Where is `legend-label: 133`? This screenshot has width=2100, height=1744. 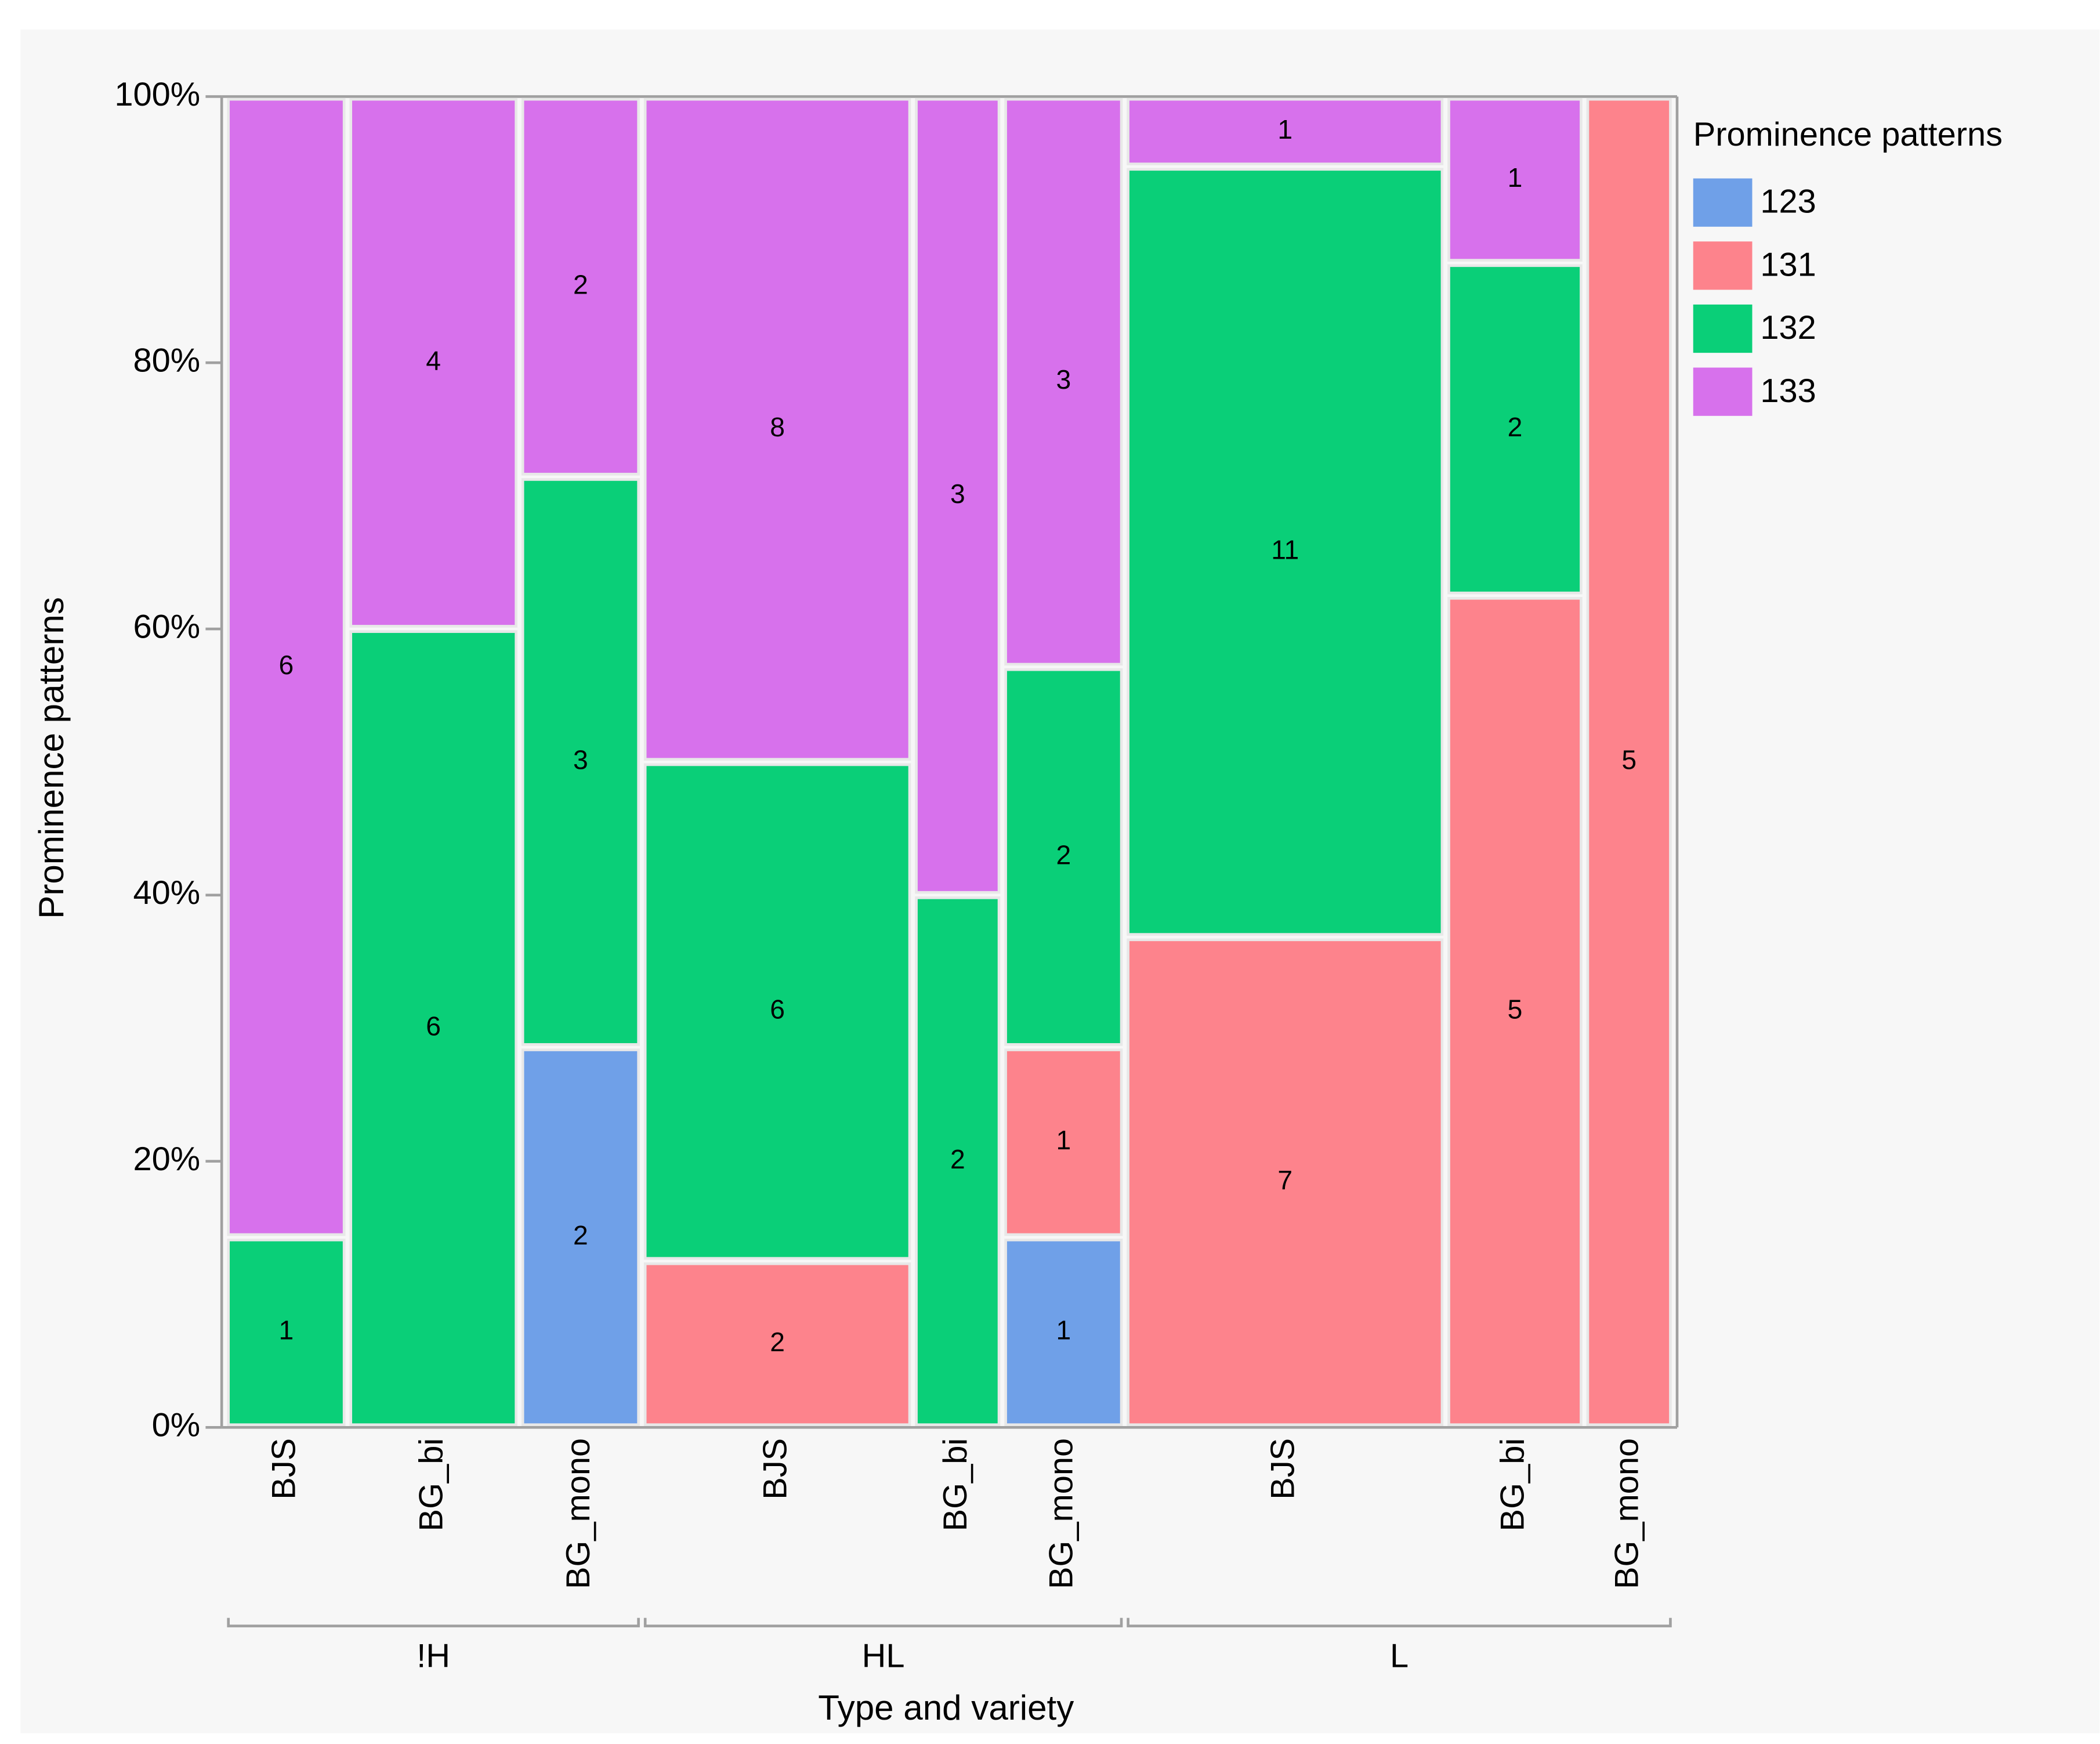 legend-label: 133 is located at coordinates (1788, 391).